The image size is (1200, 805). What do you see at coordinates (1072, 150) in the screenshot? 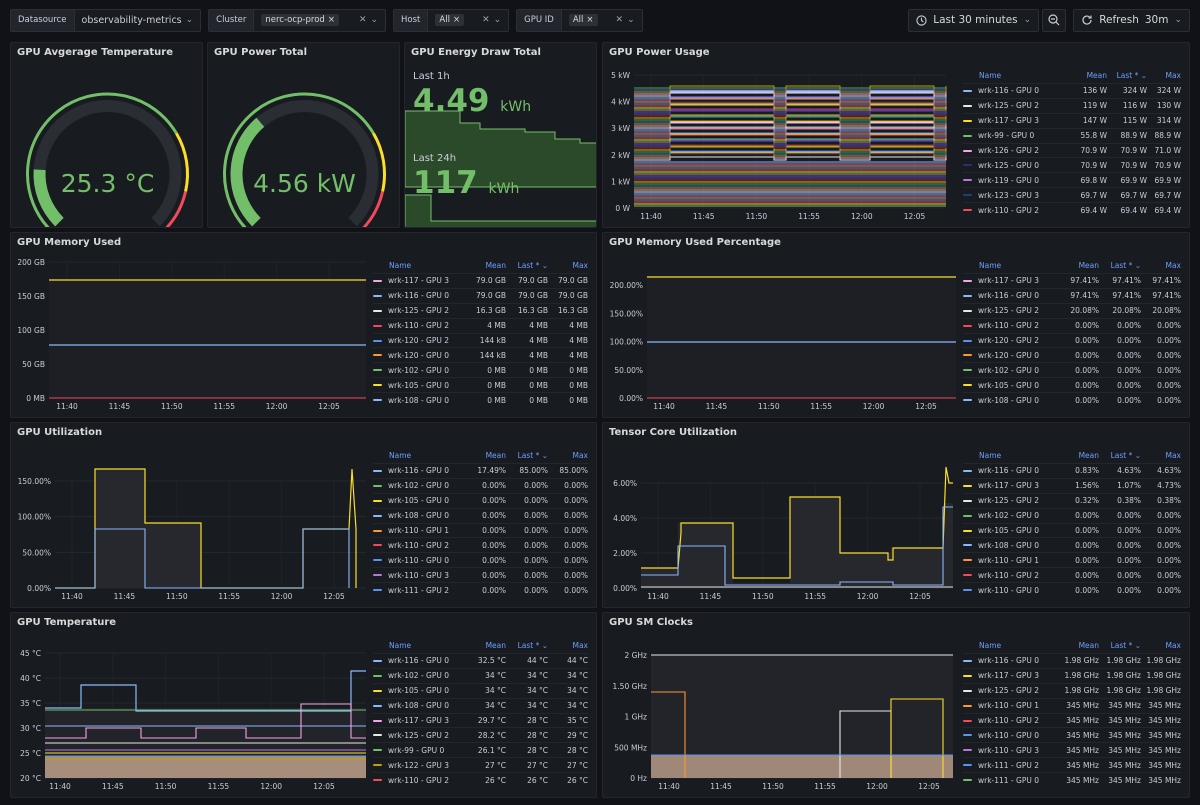
I see `legend-row: wrk-126 - GPU 2 70.9 W 70.9 W 71.0 W` at bounding box center [1072, 150].